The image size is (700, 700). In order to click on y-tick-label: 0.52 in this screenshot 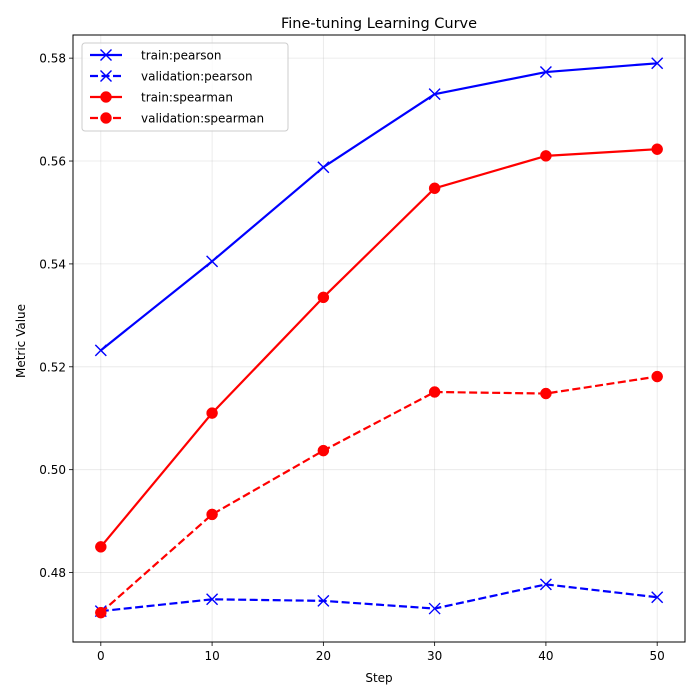, I will do `click(52, 367)`.